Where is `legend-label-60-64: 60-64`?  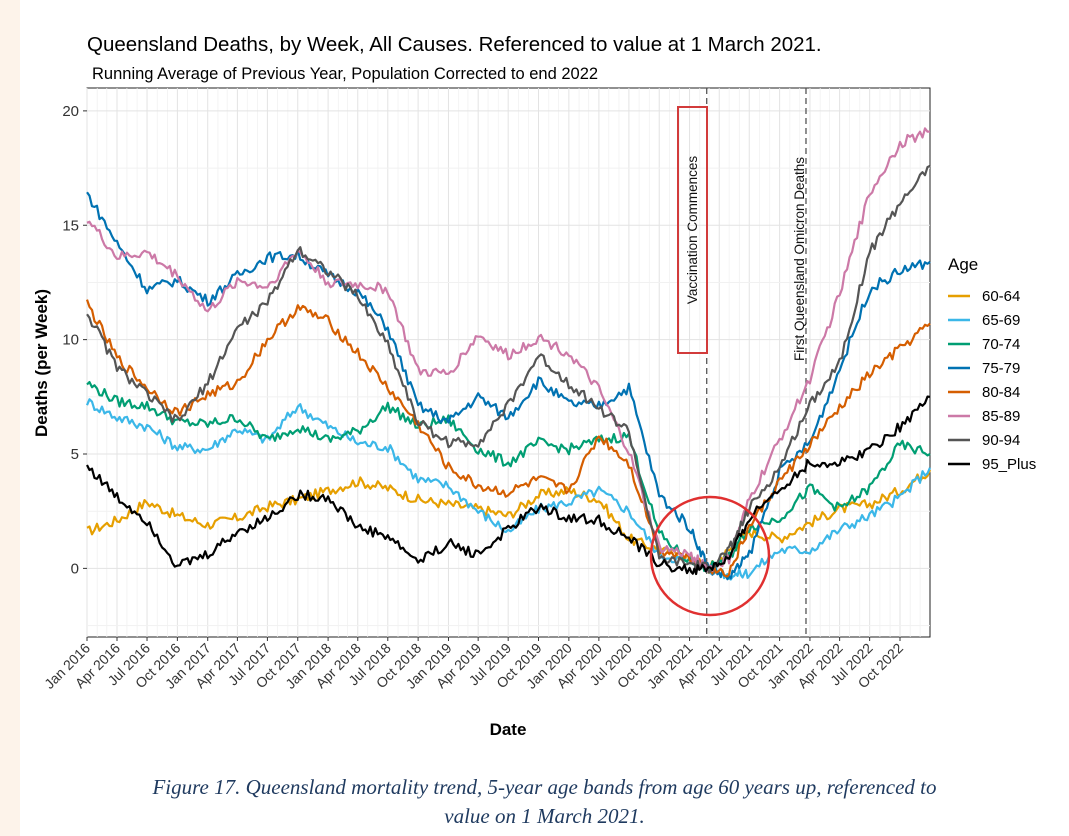
legend-label-60-64: 60-64 is located at coordinates (1001, 296).